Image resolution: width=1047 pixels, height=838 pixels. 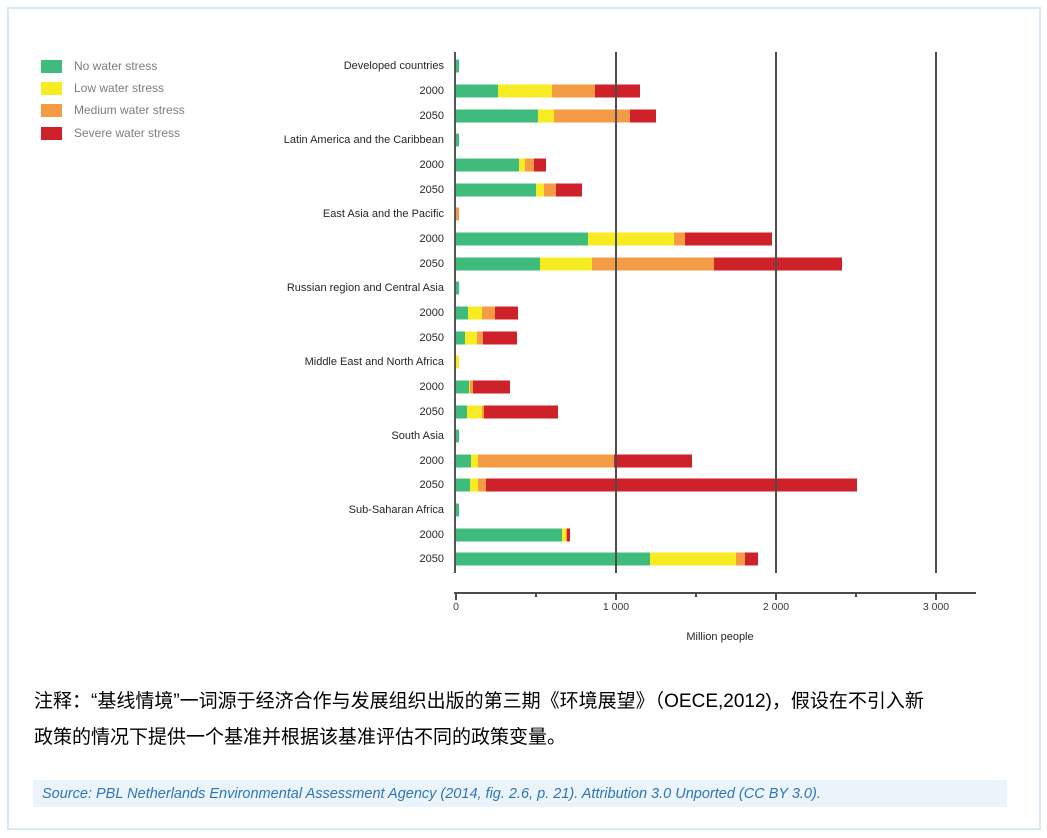 I want to click on x-tick-label: 3 000, so click(x=936, y=607).